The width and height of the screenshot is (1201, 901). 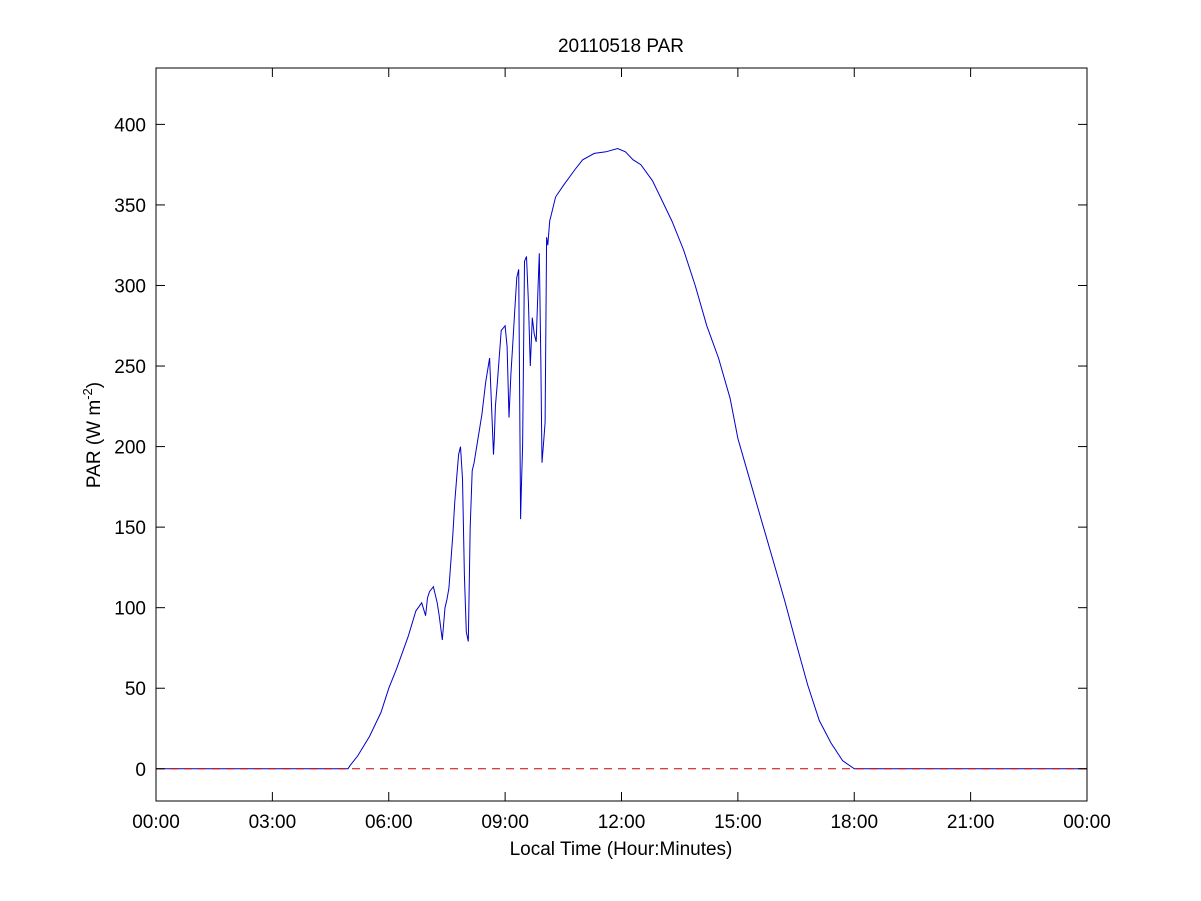 I want to click on x-tick-label: 15:00, so click(x=738, y=822).